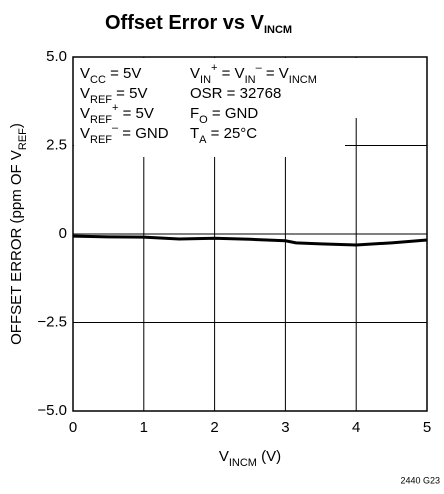 Image resolution: width=444 pixels, height=494 pixels. What do you see at coordinates (16, 247) in the screenshot?
I see `text-part: OFFSET ERROR (ppm OF V` at bounding box center [16, 247].